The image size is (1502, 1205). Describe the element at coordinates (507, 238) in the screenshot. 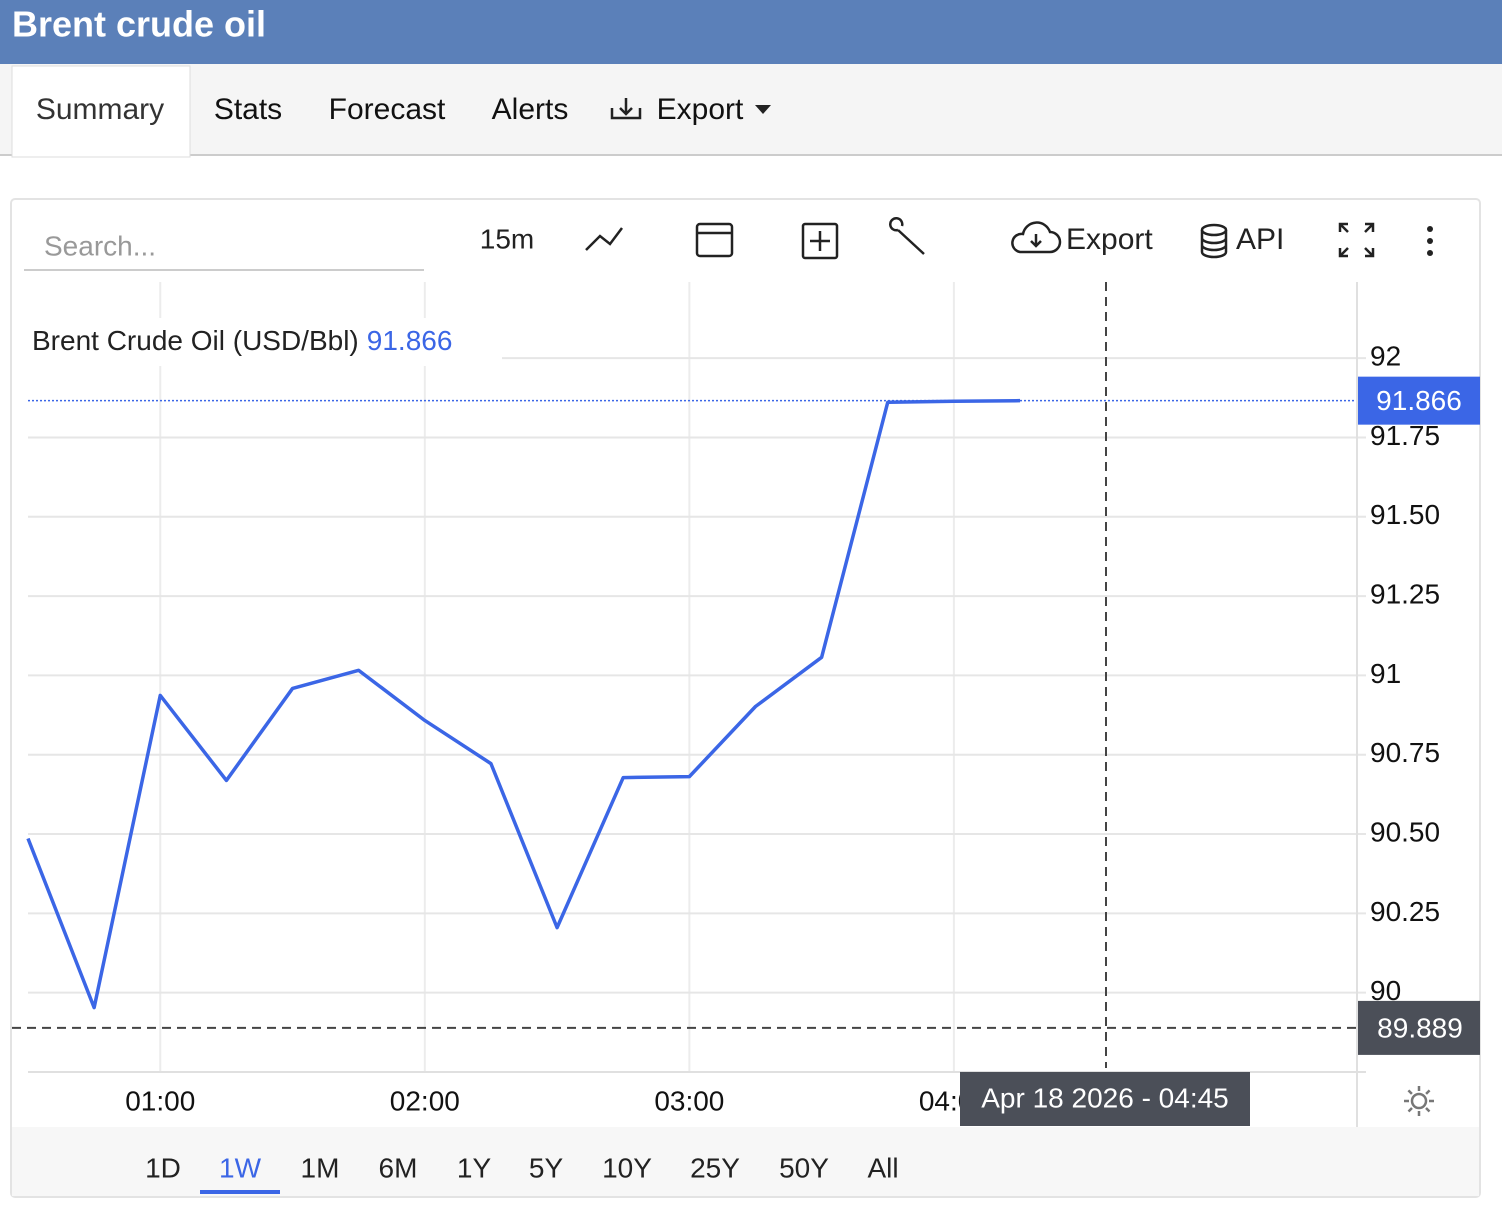

I see `interval-button: 15m` at that location.